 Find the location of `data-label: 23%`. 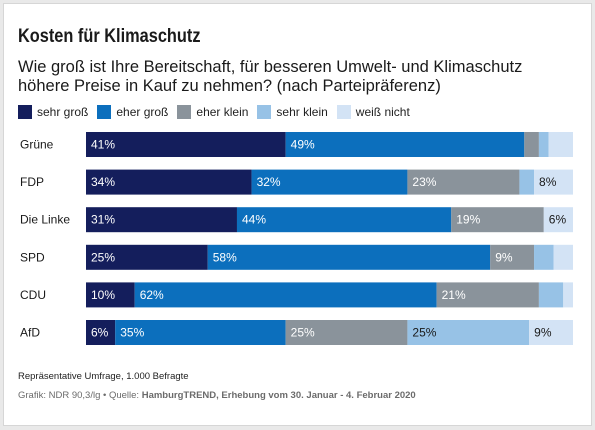

data-label: 23% is located at coordinates (424, 182).